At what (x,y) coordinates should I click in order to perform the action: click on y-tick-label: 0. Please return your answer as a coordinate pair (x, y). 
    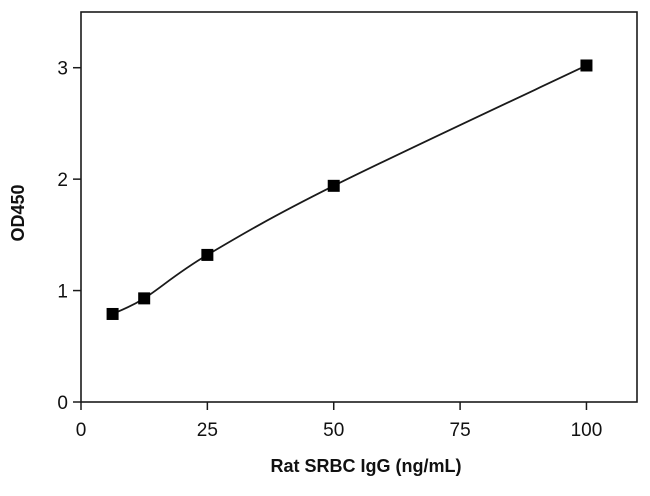
    Looking at the image, I should click on (62, 403).